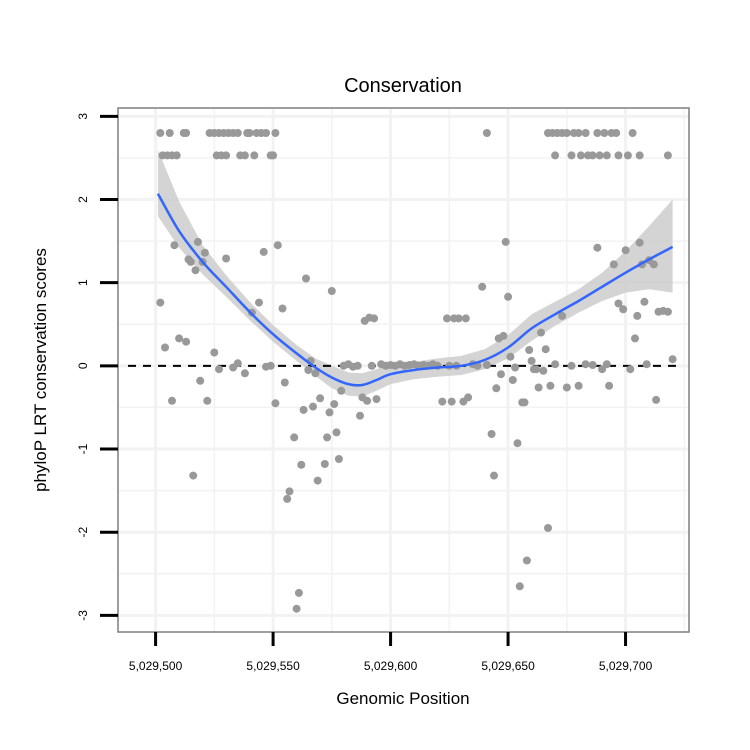 The width and height of the screenshot is (750, 750). What do you see at coordinates (83, 448) in the screenshot?
I see `y-tick-label: -1` at bounding box center [83, 448].